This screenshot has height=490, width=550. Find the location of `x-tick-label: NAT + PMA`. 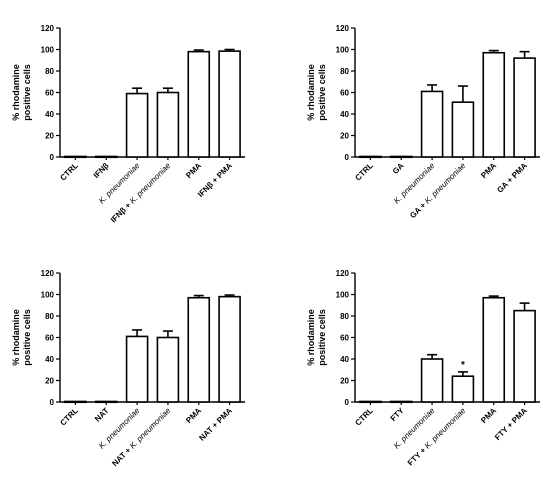

x-tick-label: NAT + PMA is located at coordinates (215, 424).